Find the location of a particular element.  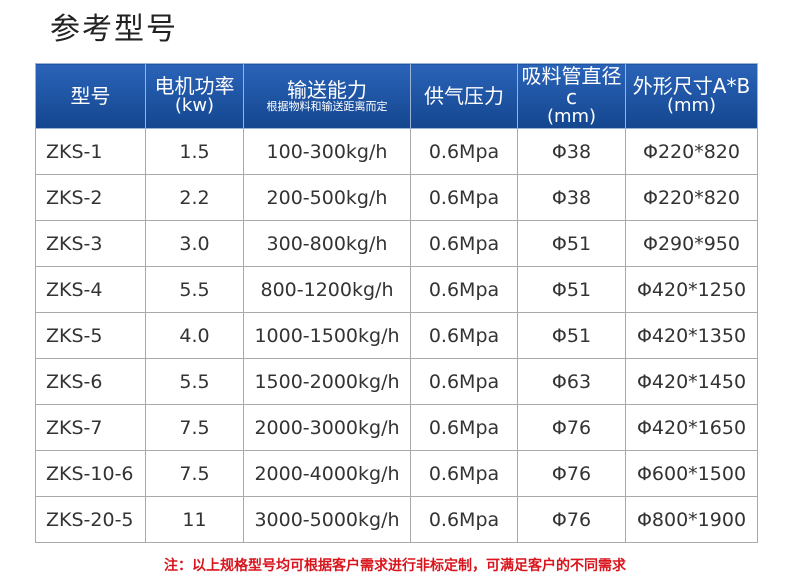

table-cell: Φ290*950 is located at coordinates (691, 243).